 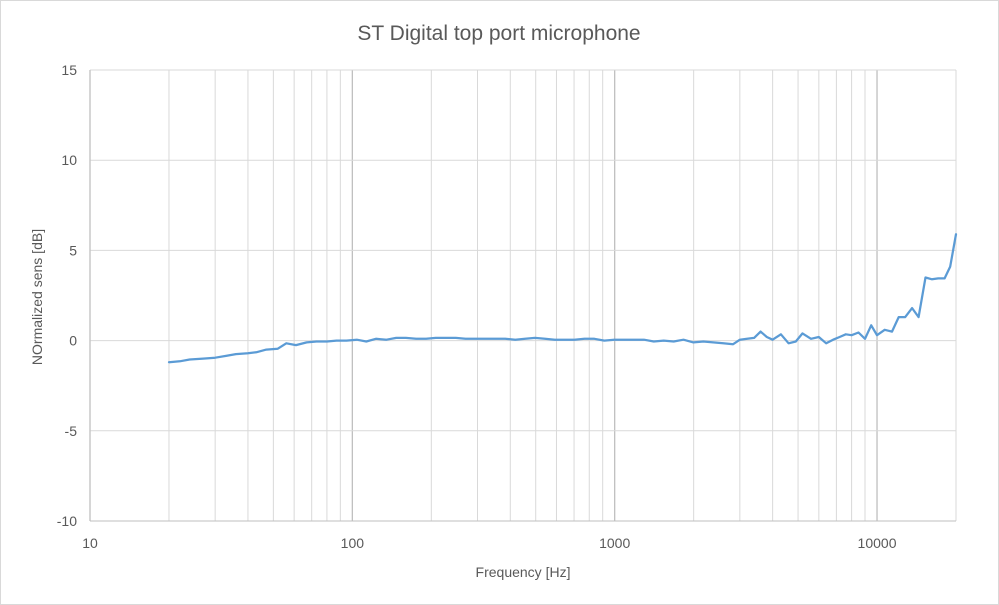 What do you see at coordinates (67, 521) in the screenshot?
I see `y-tick-label: -10` at bounding box center [67, 521].